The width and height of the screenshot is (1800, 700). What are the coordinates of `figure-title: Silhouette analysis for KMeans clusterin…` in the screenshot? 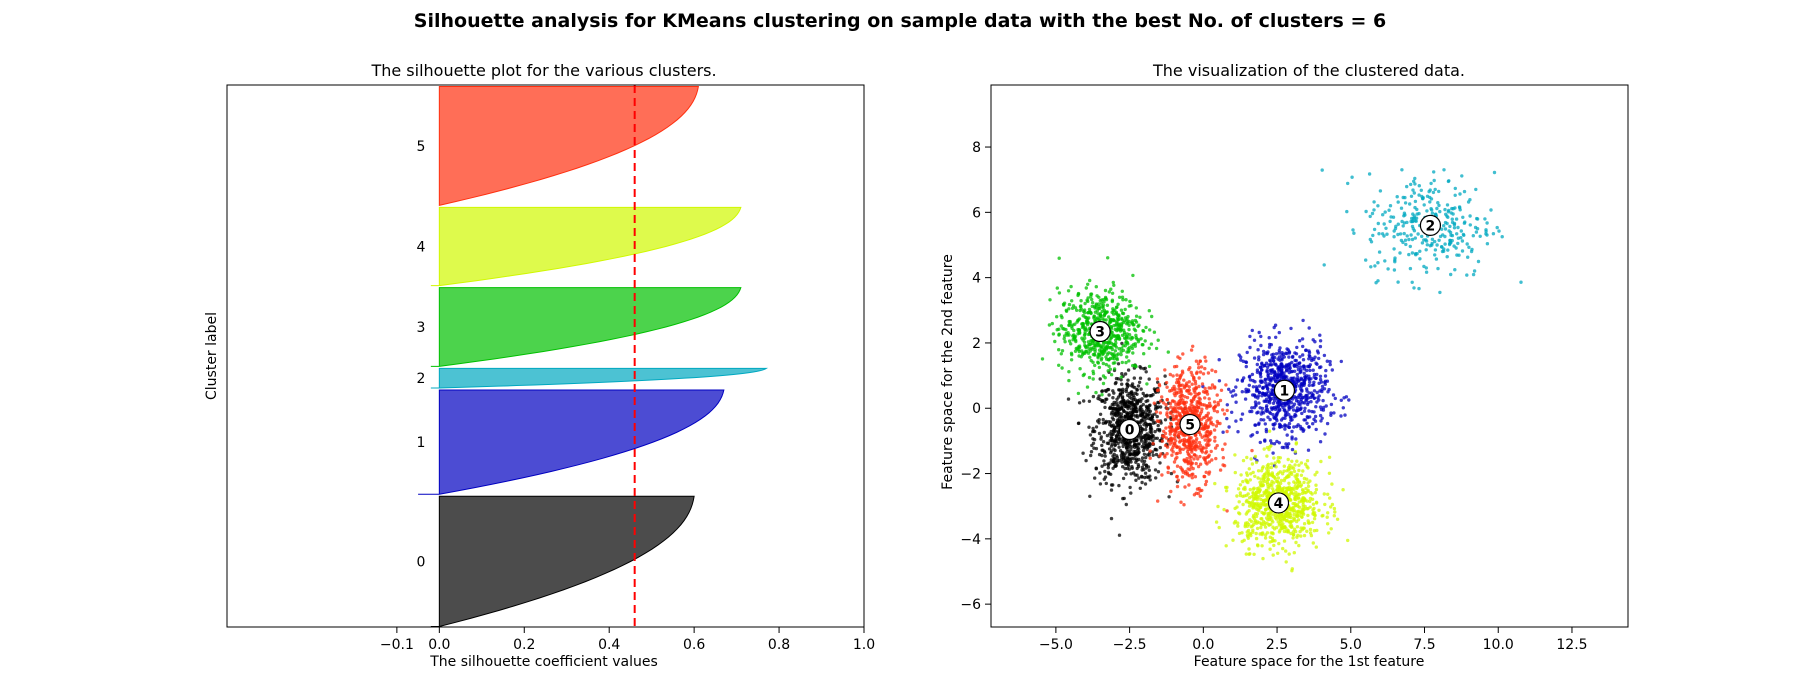 It's located at (900, 21).